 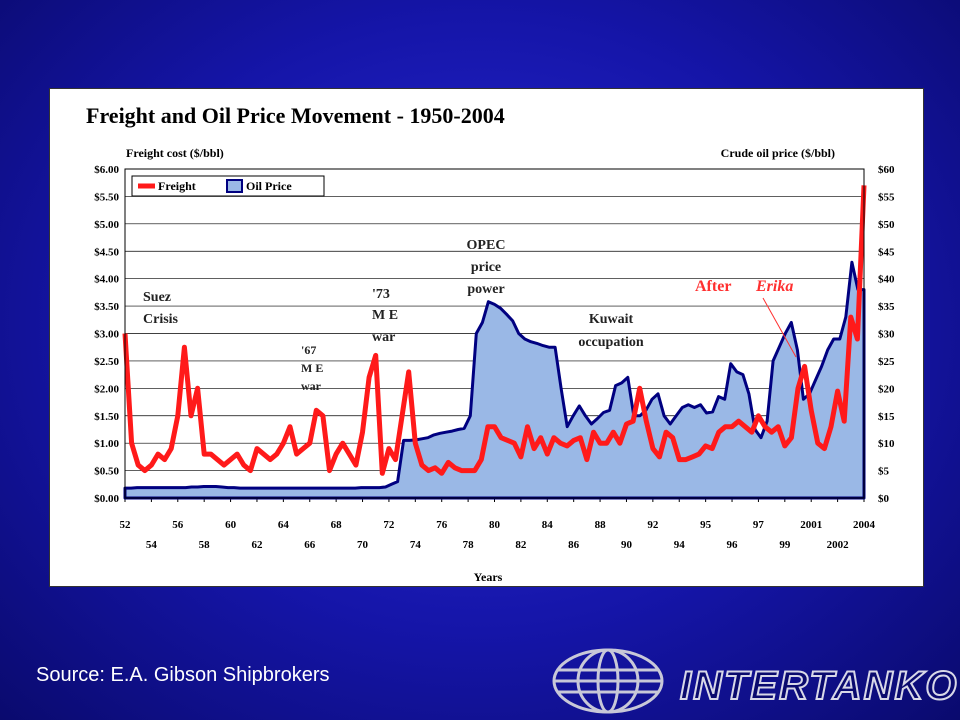 I want to click on y2-tick-label: $50, so click(x=886, y=225).